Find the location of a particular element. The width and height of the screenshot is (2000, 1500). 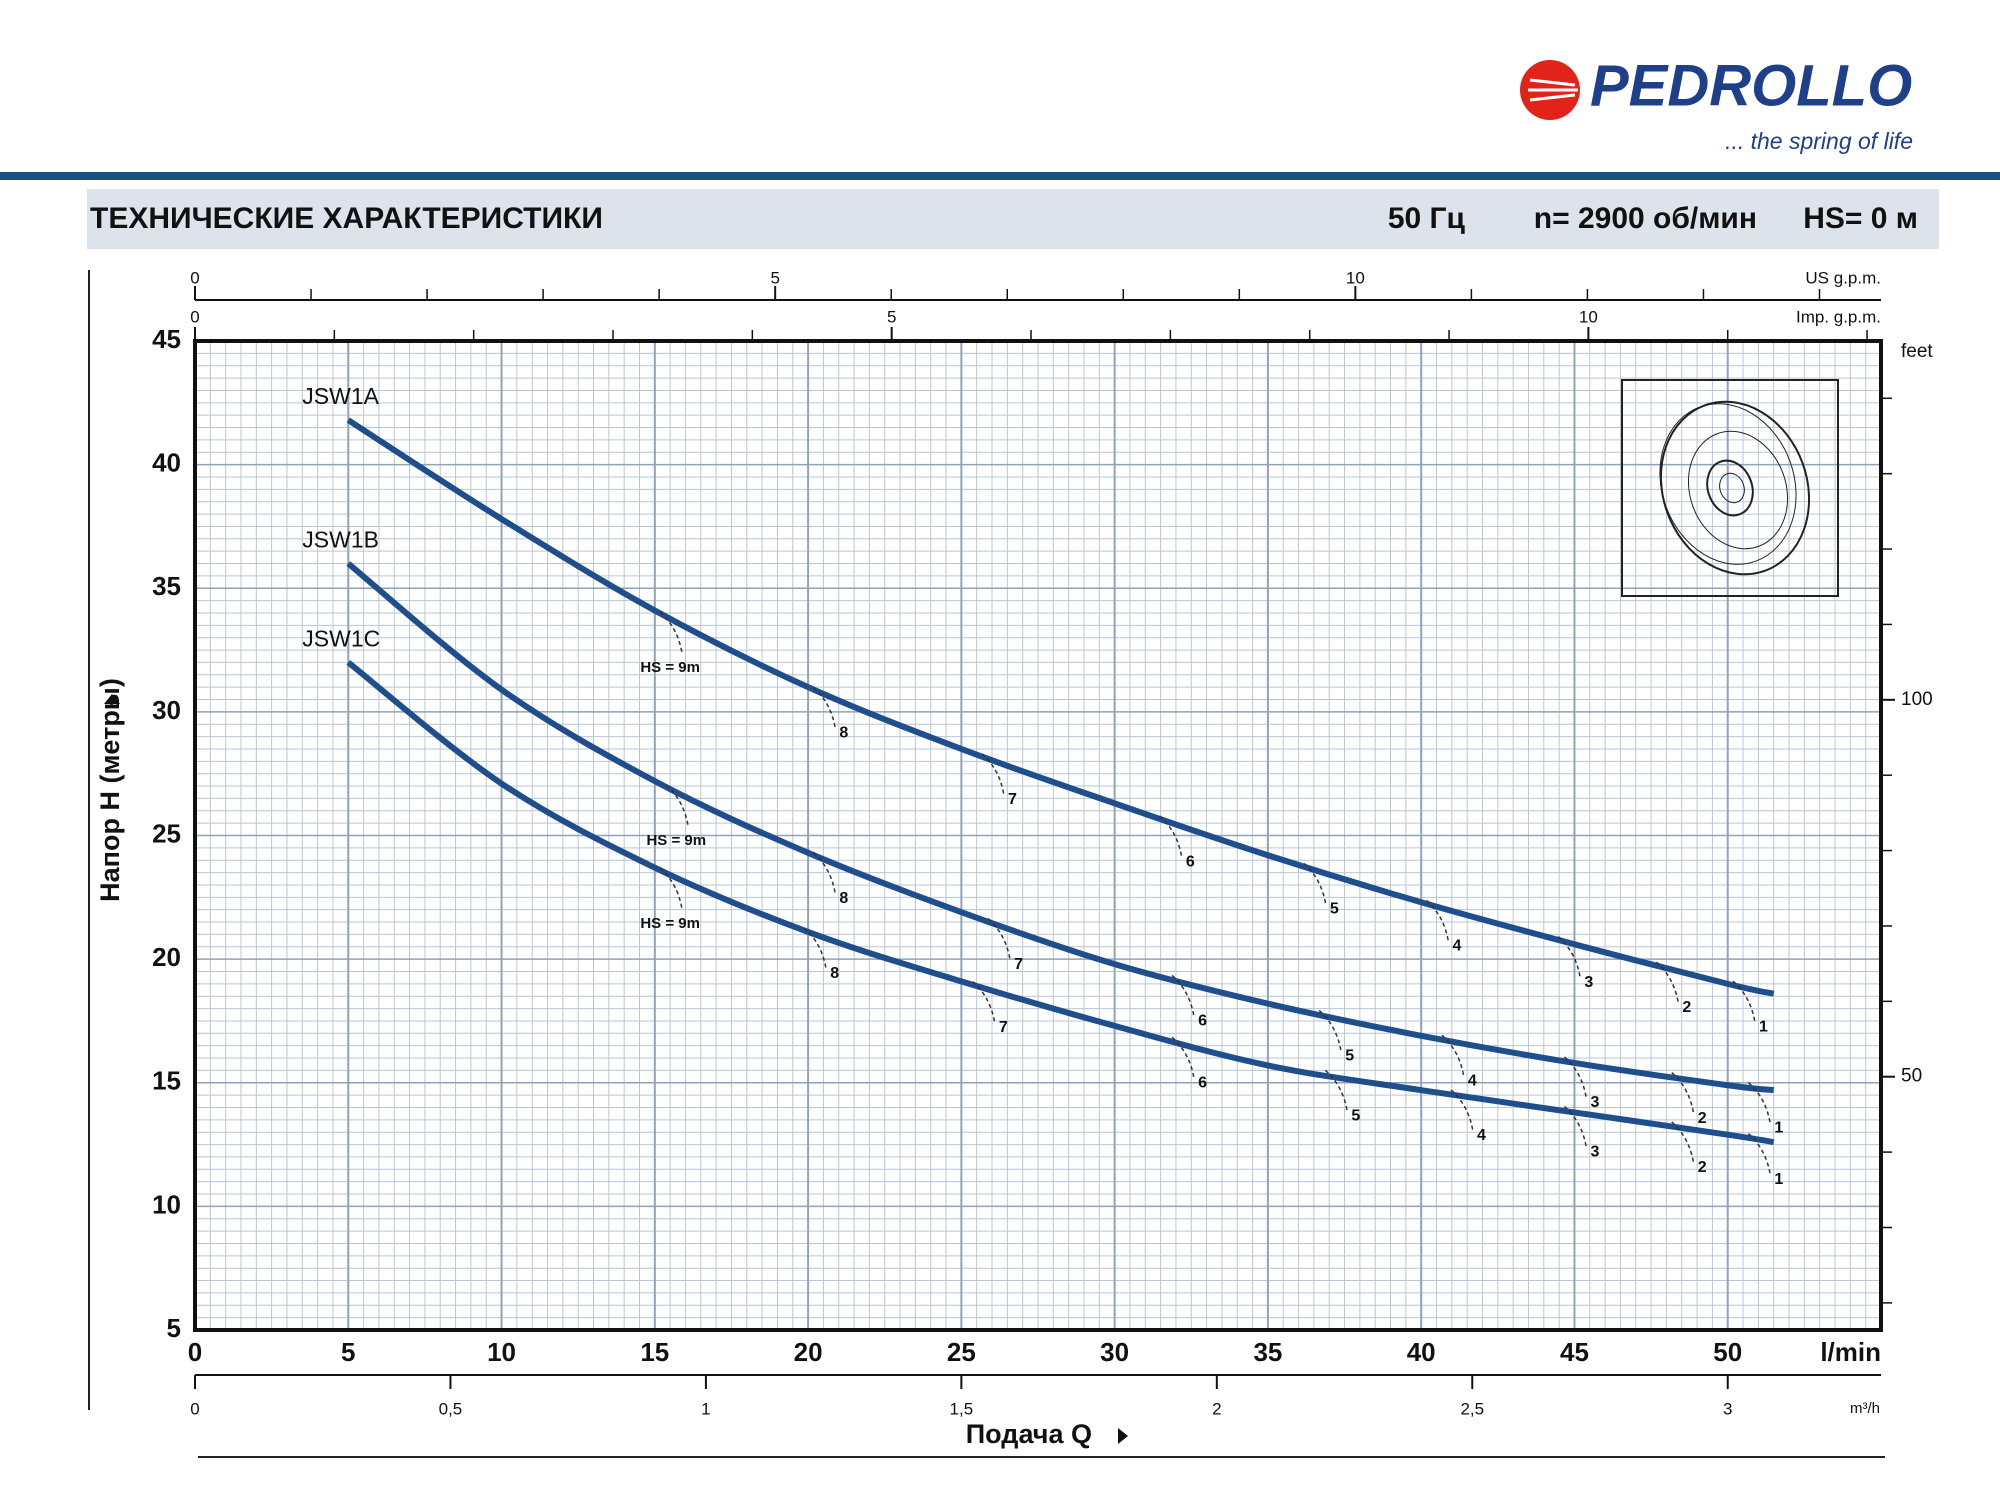

logo is located at coordinates (1550, 90).